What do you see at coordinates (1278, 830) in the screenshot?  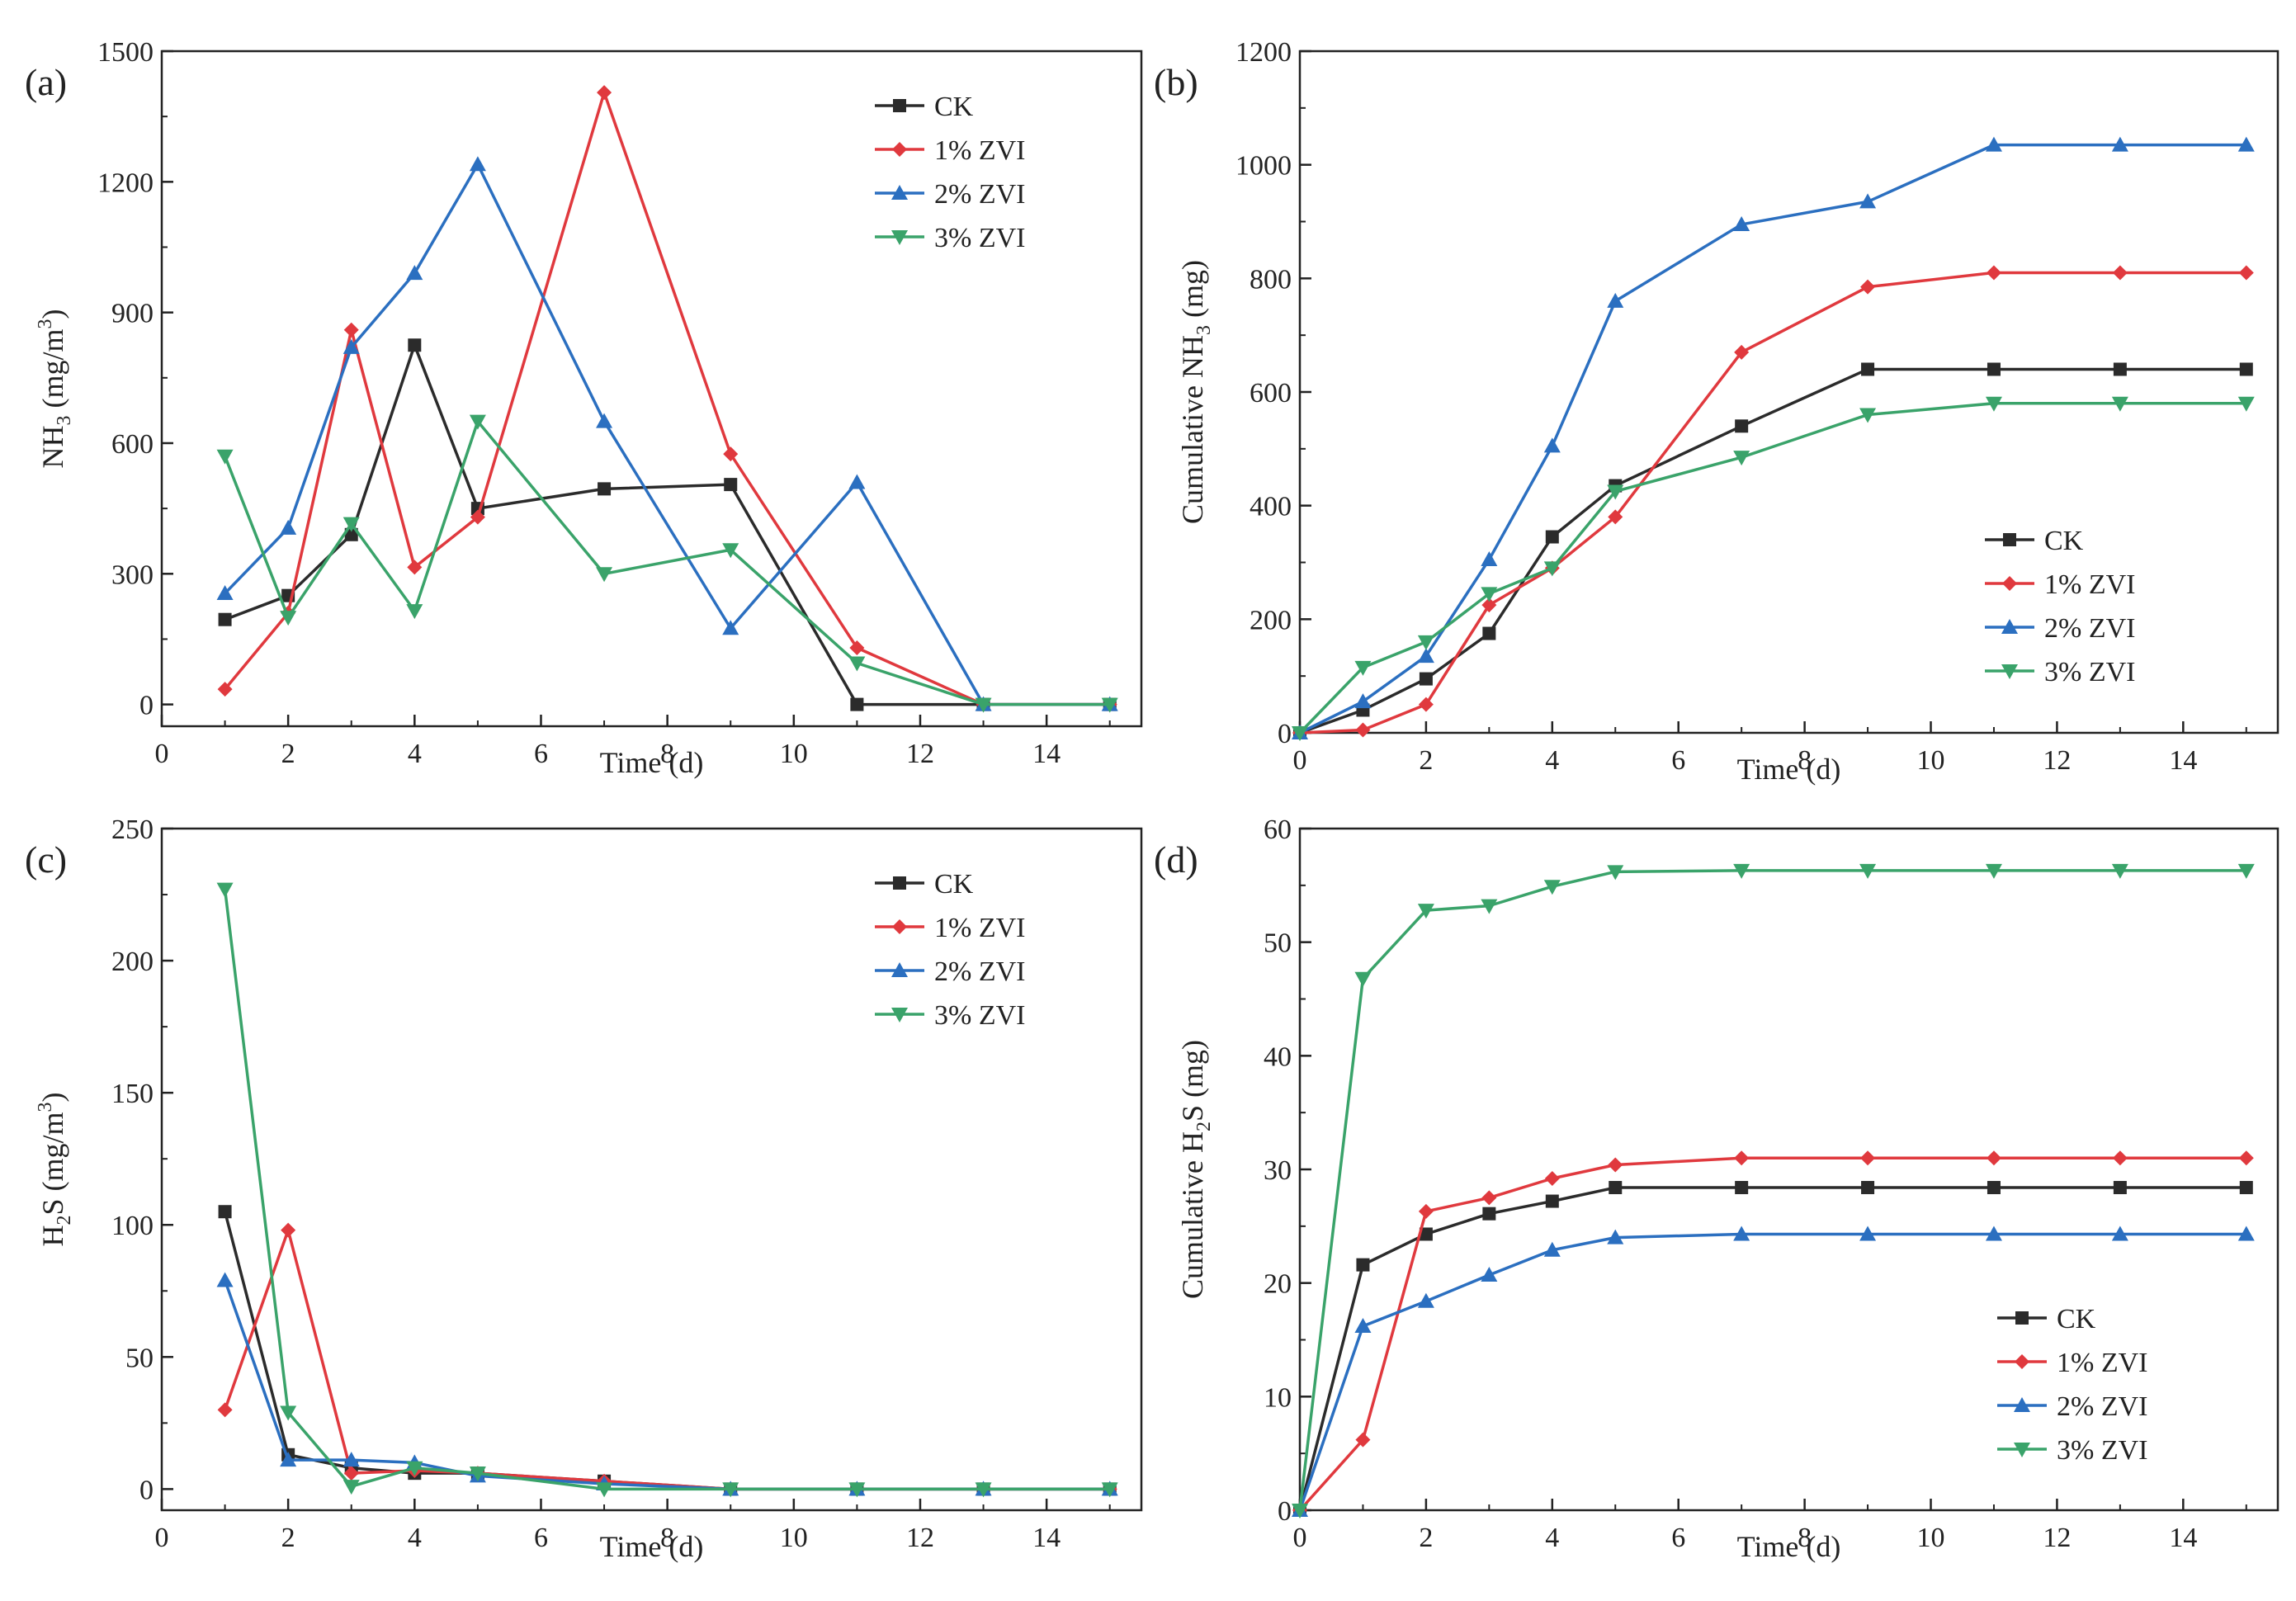 I see `y-tick-label: 60` at bounding box center [1278, 830].